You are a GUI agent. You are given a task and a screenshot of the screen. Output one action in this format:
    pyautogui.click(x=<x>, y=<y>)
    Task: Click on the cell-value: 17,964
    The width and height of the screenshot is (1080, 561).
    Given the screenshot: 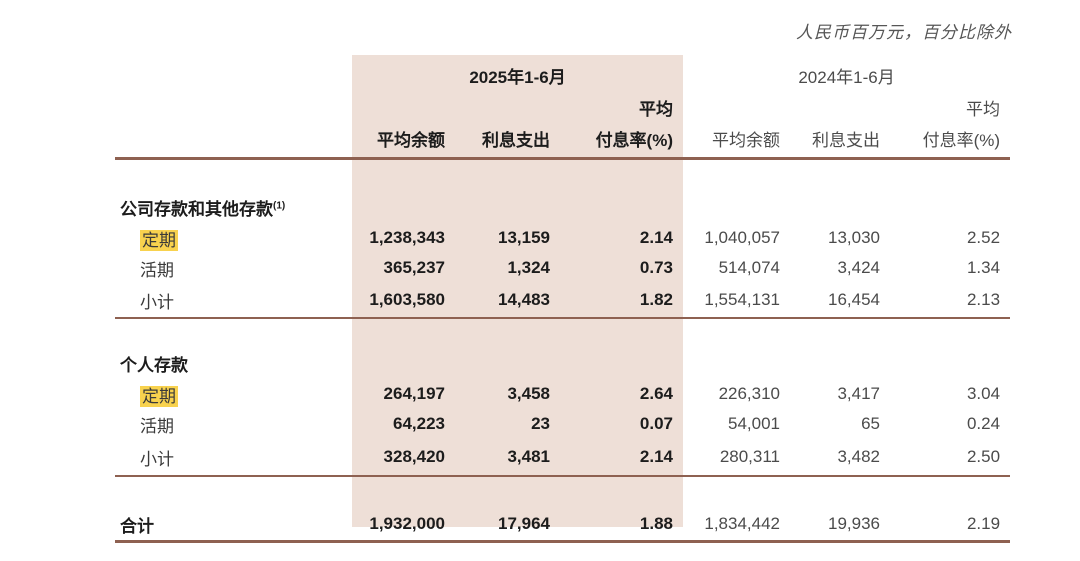 What is the action you would take?
    pyautogui.click(x=507, y=525)
    